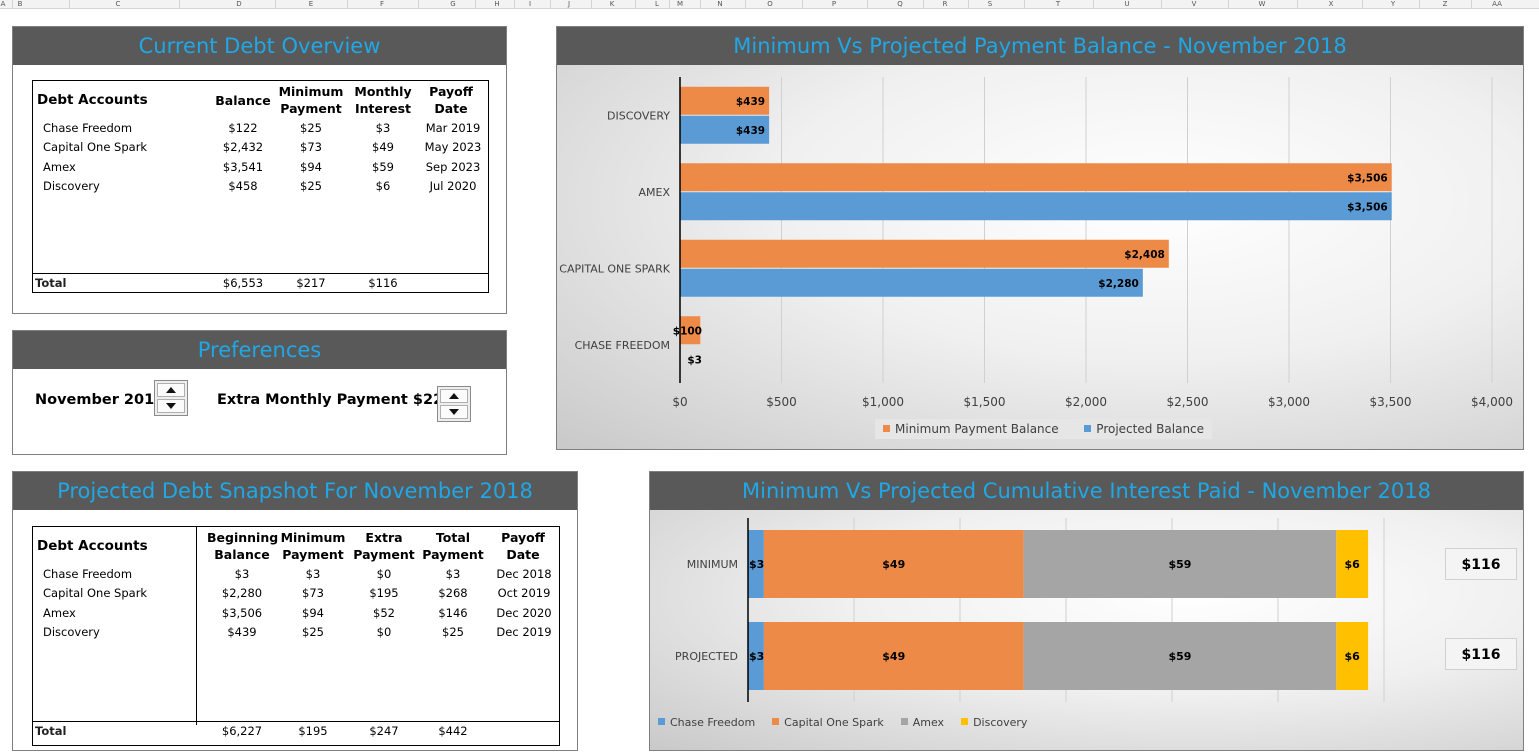 The width and height of the screenshot is (1539, 754). What do you see at coordinates (311, 147) in the screenshot?
I see `row-minimum: $73` at bounding box center [311, 147].